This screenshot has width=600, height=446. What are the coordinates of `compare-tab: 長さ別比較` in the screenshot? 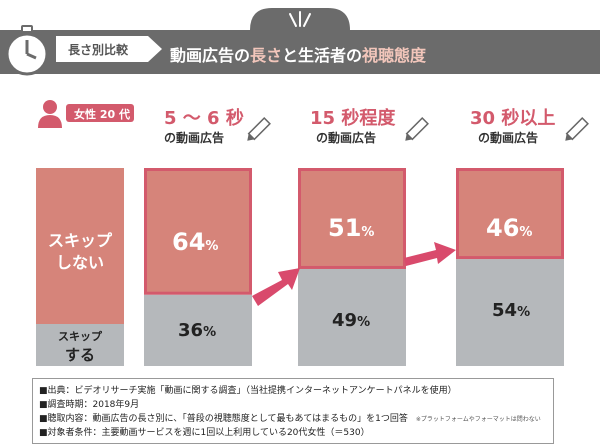 It's located at (102, 49).